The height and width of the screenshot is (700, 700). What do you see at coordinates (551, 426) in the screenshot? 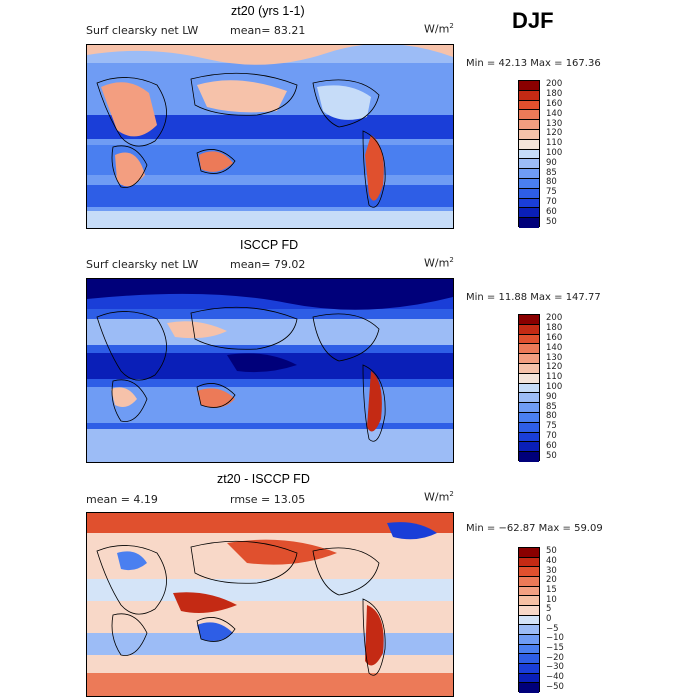
I see `colorbar-tick-label: 75` at bounding box center [551, 426].